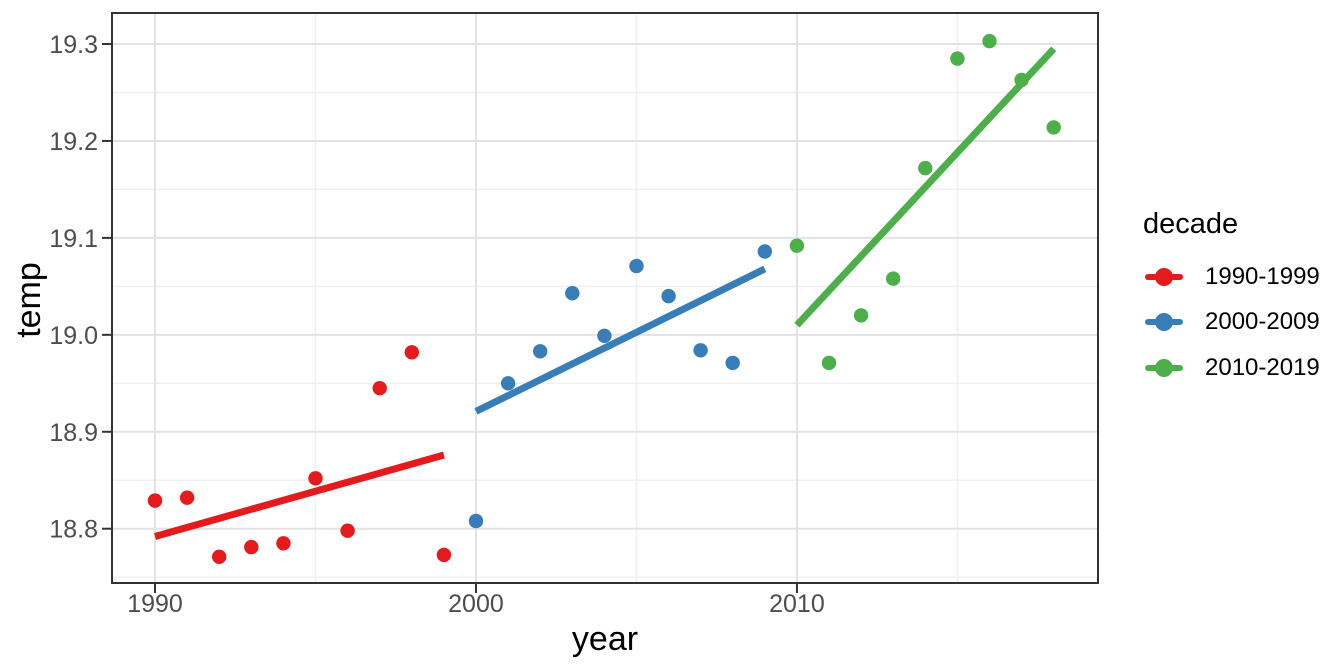 The image size is (1344, 672). Describe the element at coordinates (73, 530) in the screenshot. I see `y-tick-label: 18.8` at that location.